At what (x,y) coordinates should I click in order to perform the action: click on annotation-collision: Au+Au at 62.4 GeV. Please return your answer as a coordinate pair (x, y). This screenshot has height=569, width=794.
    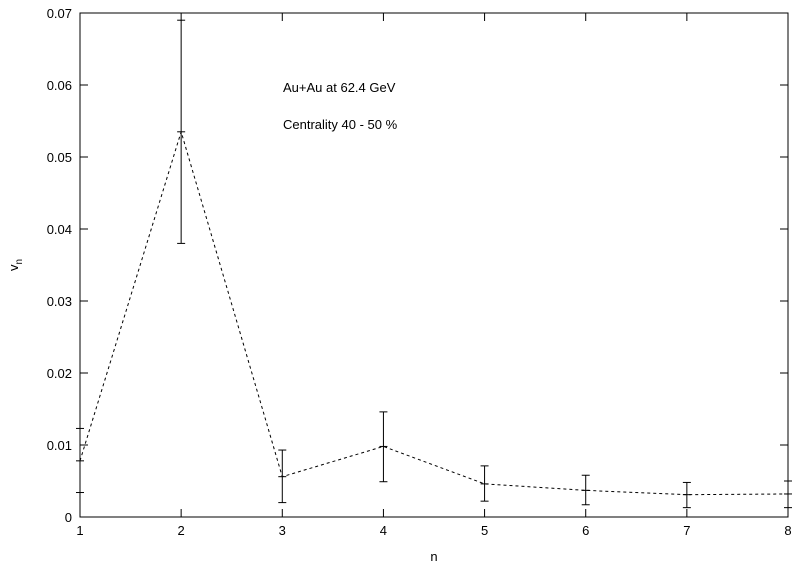
    Looking at the image, I should click on (339, 87).